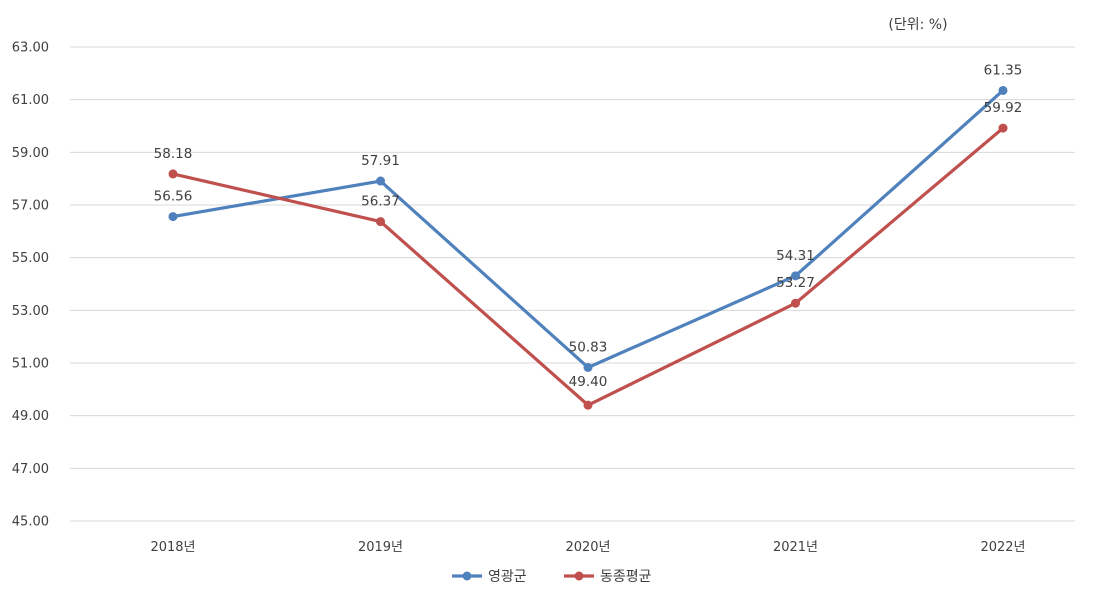  Describe the element at coordinates (30, 522) in the screenshot. I see `y-tick-label: 45.00` at that location.